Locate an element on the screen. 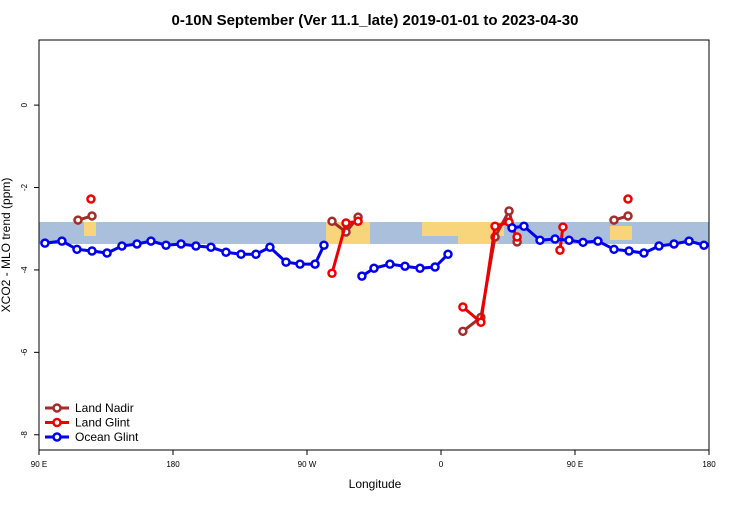 The image size is (750, 505). x-tick-label: 0 is located at coordinates (441, 464).